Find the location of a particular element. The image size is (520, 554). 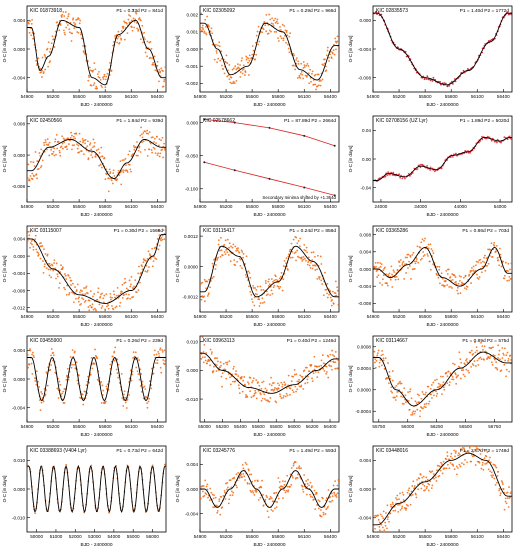

x-tick-label: 55750 is located at coordinates (378, 426).